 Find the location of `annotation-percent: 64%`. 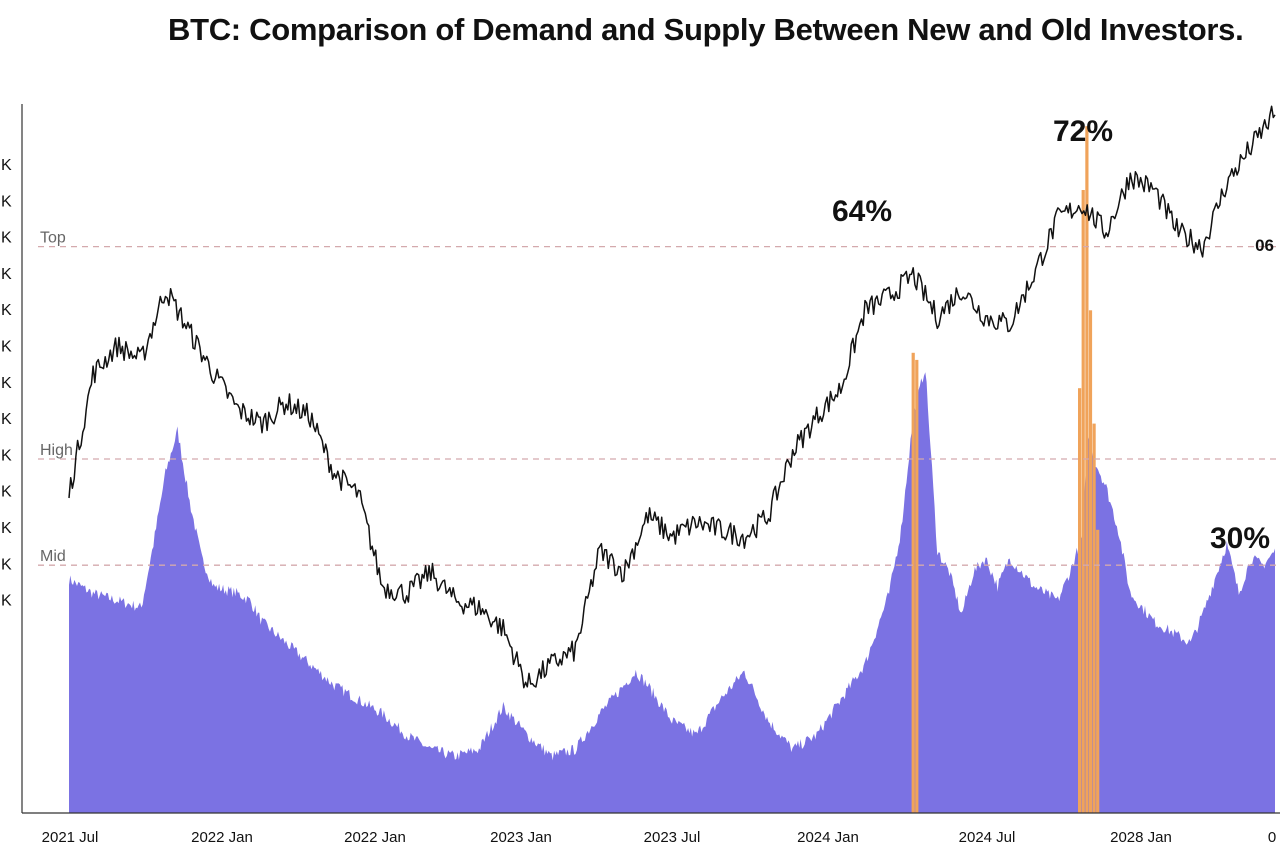

annotation-percent: 64% is located at coordinates (862, 211).